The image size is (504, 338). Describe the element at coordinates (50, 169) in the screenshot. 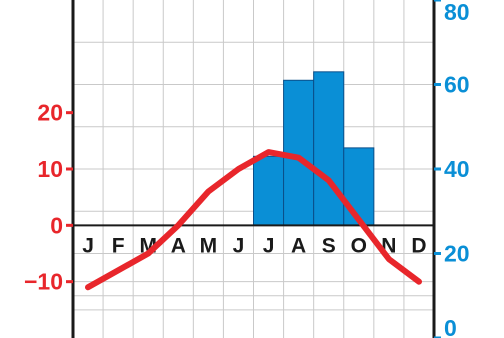

I see `left-tick-label: 10` at that location.